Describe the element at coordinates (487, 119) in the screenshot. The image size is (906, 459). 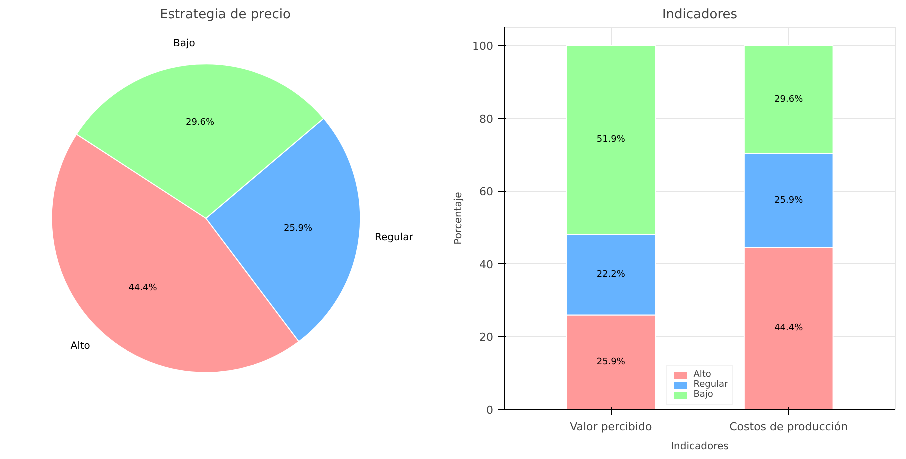
I see `y-tick-label: 80` at that location.